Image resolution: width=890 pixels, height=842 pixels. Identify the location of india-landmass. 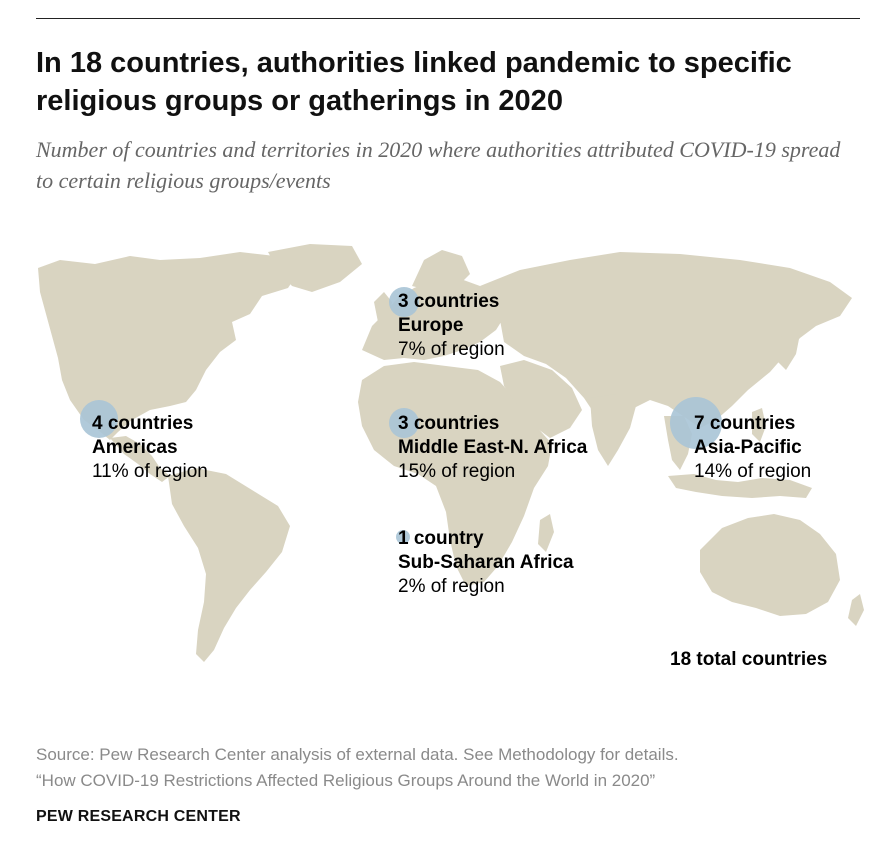
(613, 430).